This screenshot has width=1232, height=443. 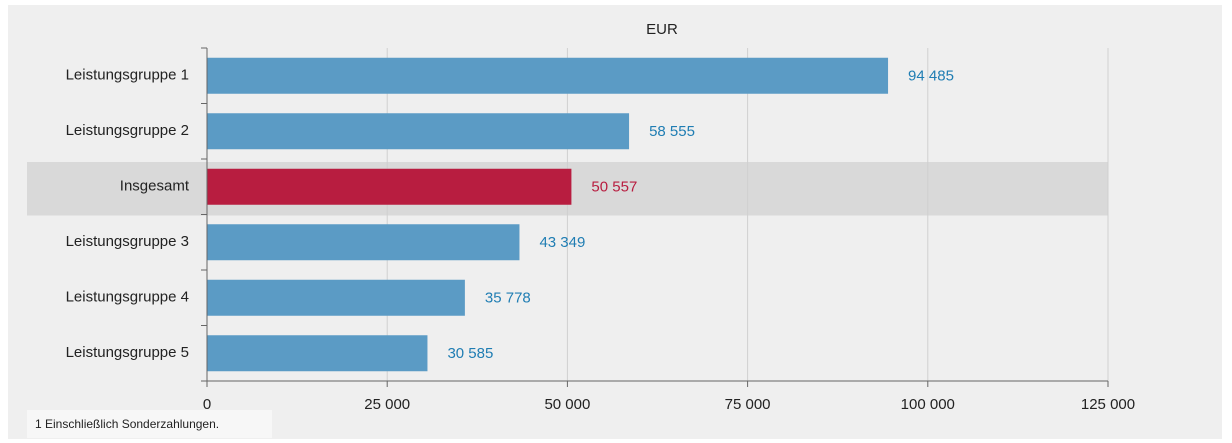 I want to click on value-label: 43 349, so click(x=562, y=242).